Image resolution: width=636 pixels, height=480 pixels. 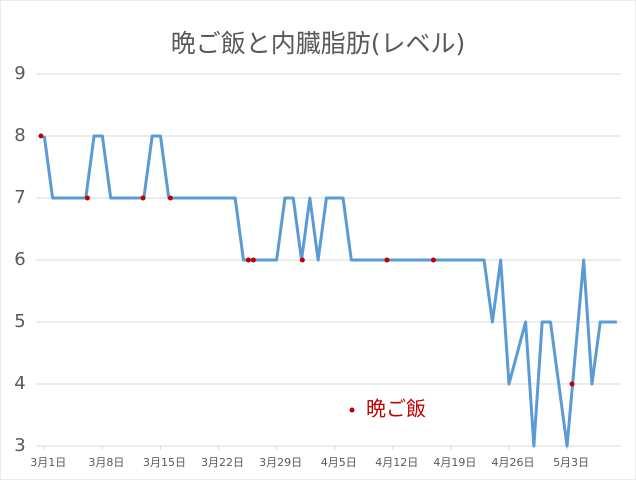 What do you see at coordinates (222, 462) in the screenshot?
I see `x-tick-label: 3月22日` at bounding box center [222, 462].